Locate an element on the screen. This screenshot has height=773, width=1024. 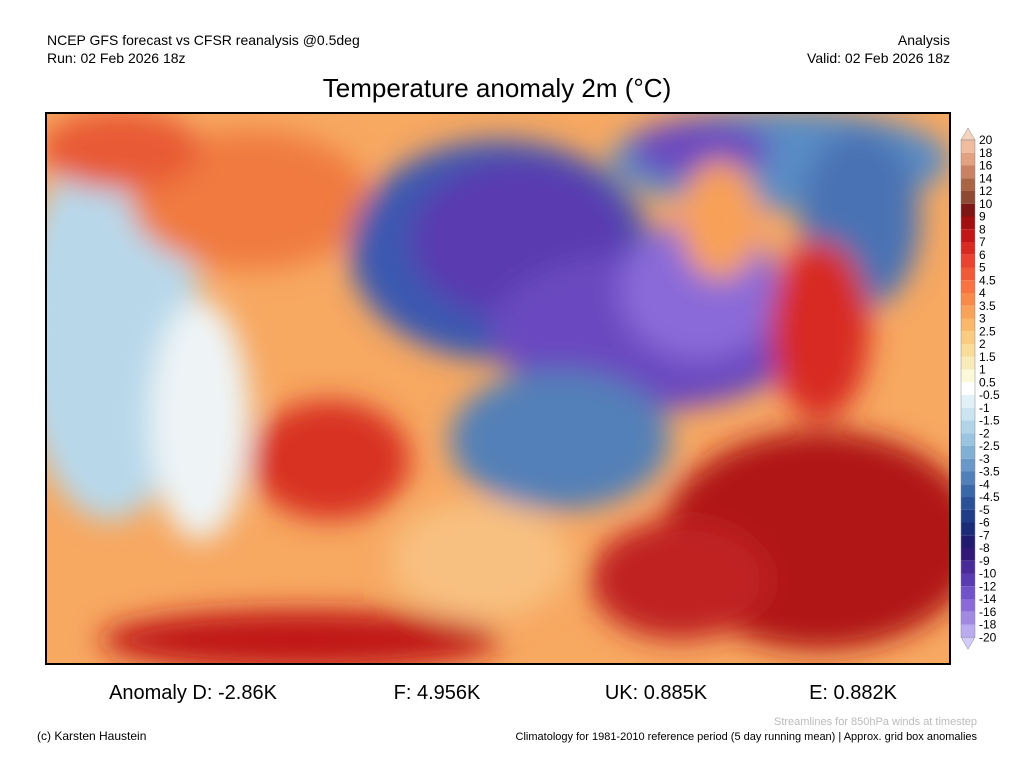
colorbar-label: -10 is located at coordinates (988, 574).